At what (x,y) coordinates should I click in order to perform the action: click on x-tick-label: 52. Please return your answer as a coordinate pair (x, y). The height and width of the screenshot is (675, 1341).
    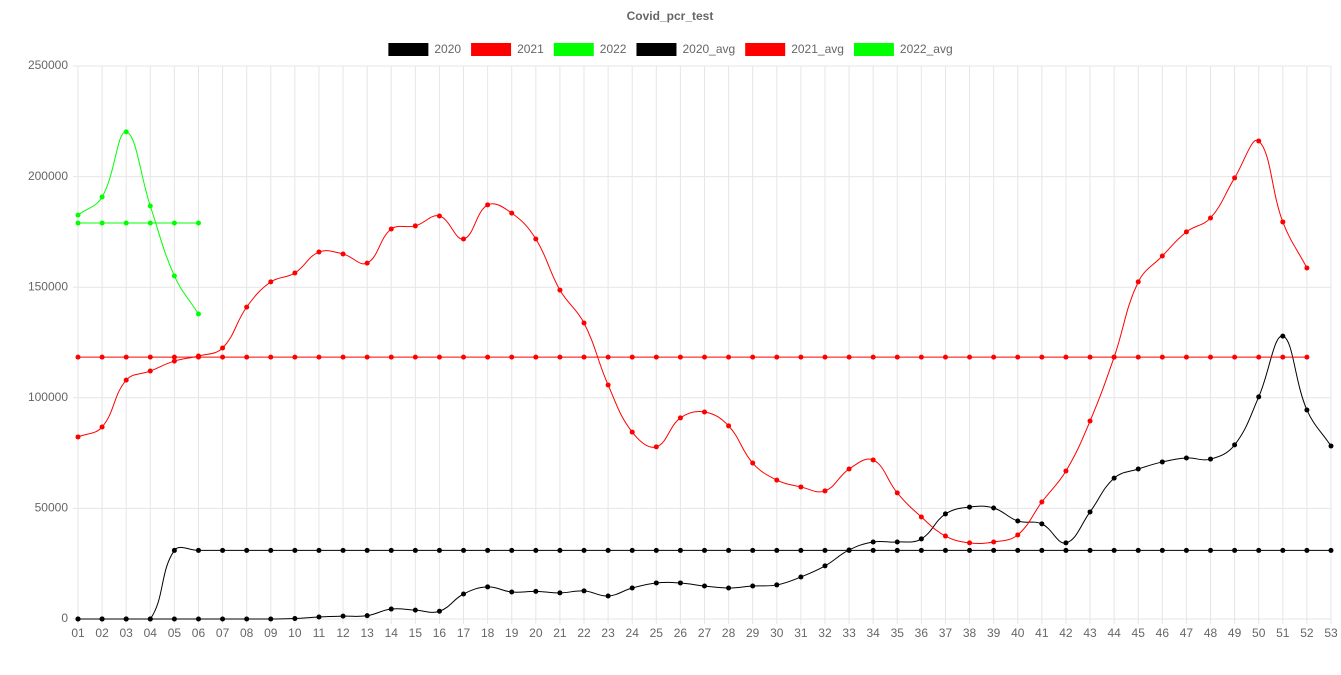
    Looking at the image, I should click on (1307, 633).